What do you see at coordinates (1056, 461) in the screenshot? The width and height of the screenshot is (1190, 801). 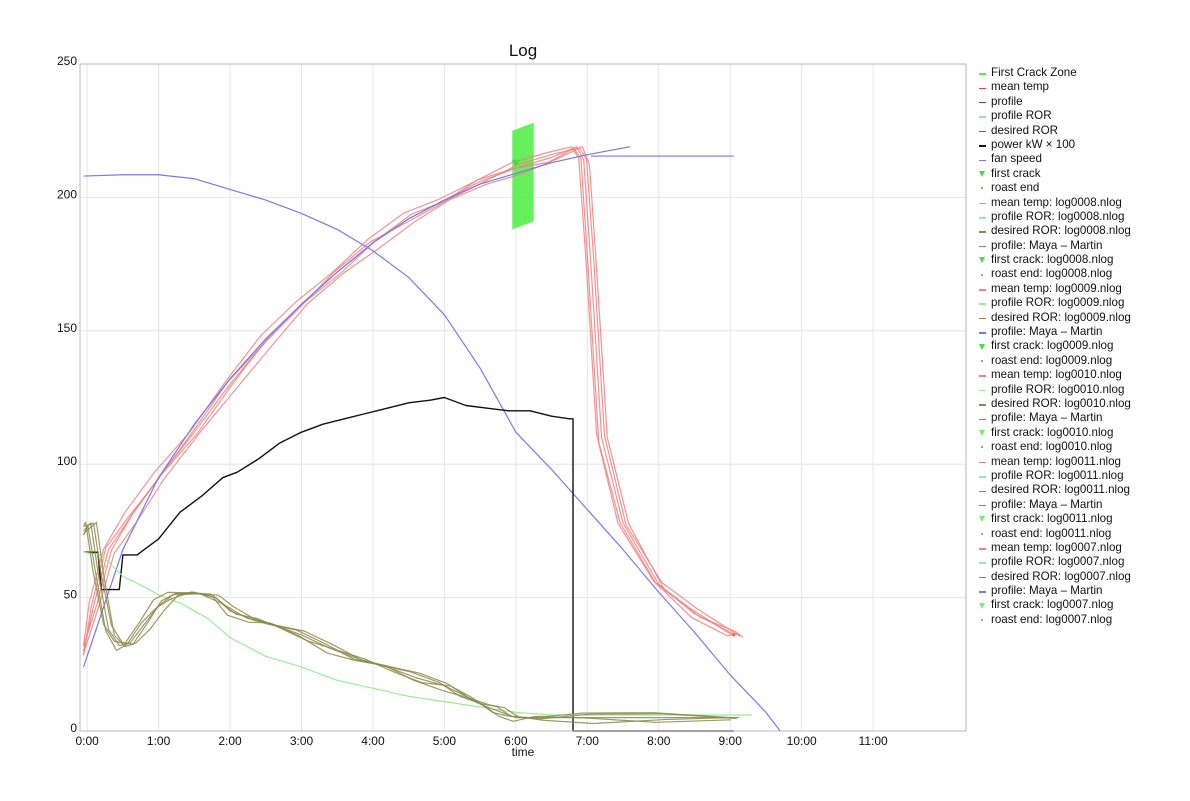 I see `legend-label: mean temp: log0011.nlog` at bounding box center [1056, 461].